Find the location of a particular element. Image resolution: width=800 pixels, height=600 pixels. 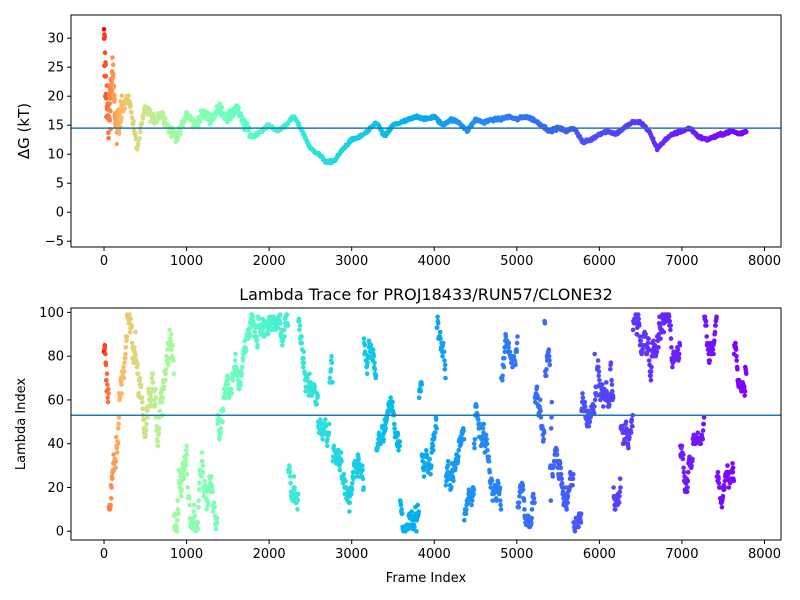

lambda-x-tick-label: 0 is located at coordinates (104, 554).